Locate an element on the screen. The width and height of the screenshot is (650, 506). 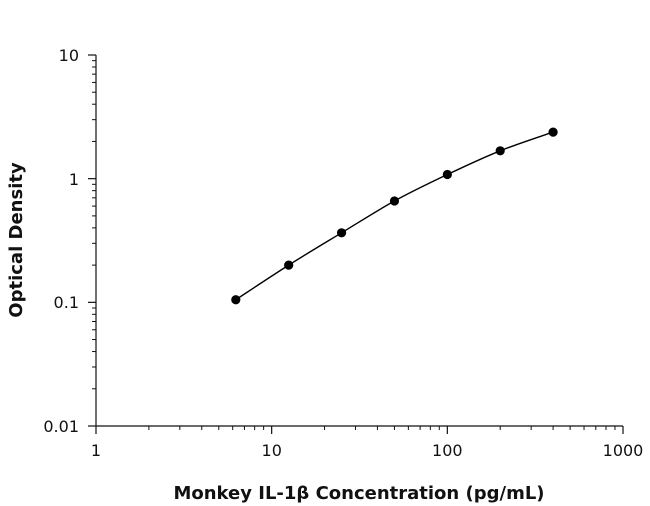
x-tick-label-100: 100 is located at coordinates (447, 450).